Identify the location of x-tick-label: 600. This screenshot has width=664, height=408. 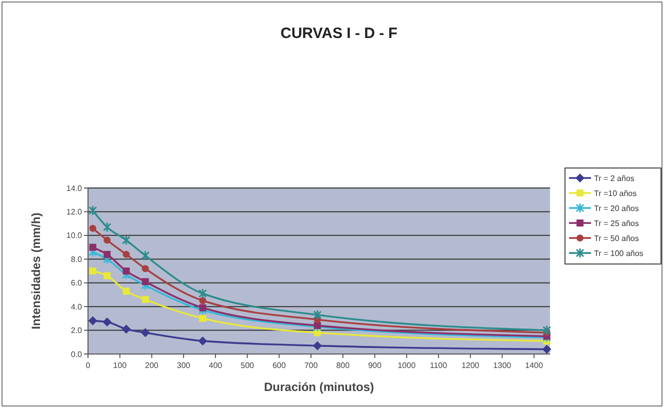
(279, 365).